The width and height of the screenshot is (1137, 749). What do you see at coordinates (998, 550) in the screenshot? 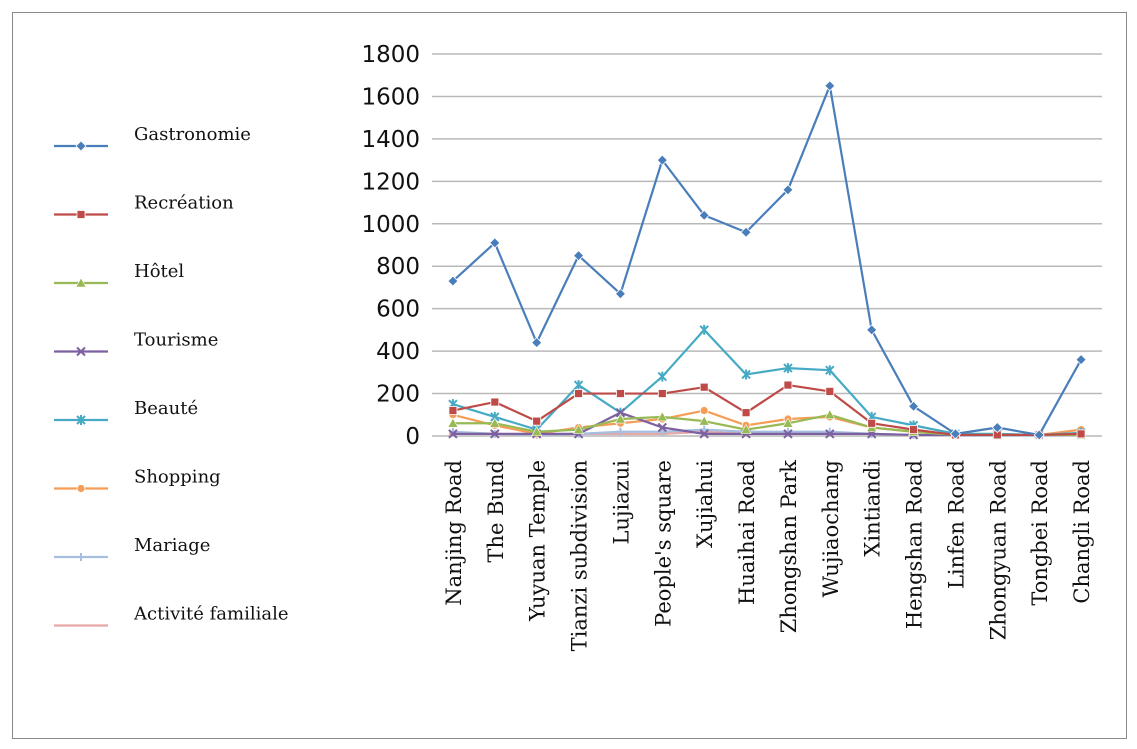
I see `x-category-label: Zhongyuan Road` at bounding box center [998, 550].